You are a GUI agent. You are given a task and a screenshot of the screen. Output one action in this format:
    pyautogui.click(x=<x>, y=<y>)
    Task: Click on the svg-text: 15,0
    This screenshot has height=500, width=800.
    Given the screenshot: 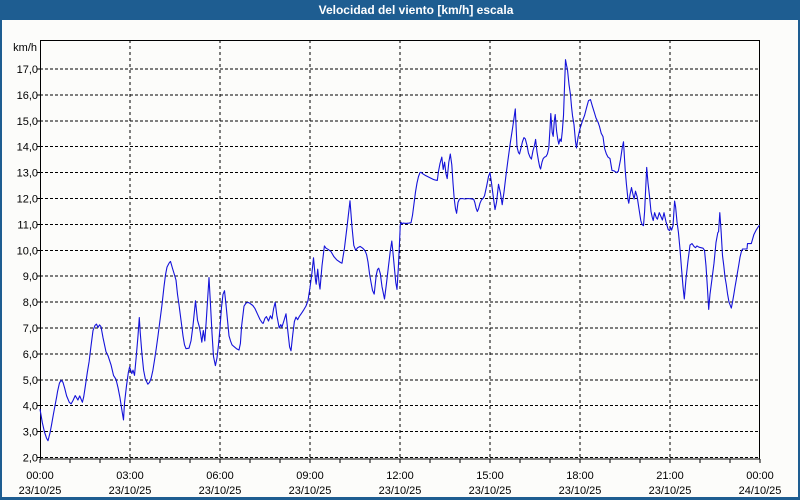 What is the action you would take?
    pyautogui.click(x=27, y=122)
    